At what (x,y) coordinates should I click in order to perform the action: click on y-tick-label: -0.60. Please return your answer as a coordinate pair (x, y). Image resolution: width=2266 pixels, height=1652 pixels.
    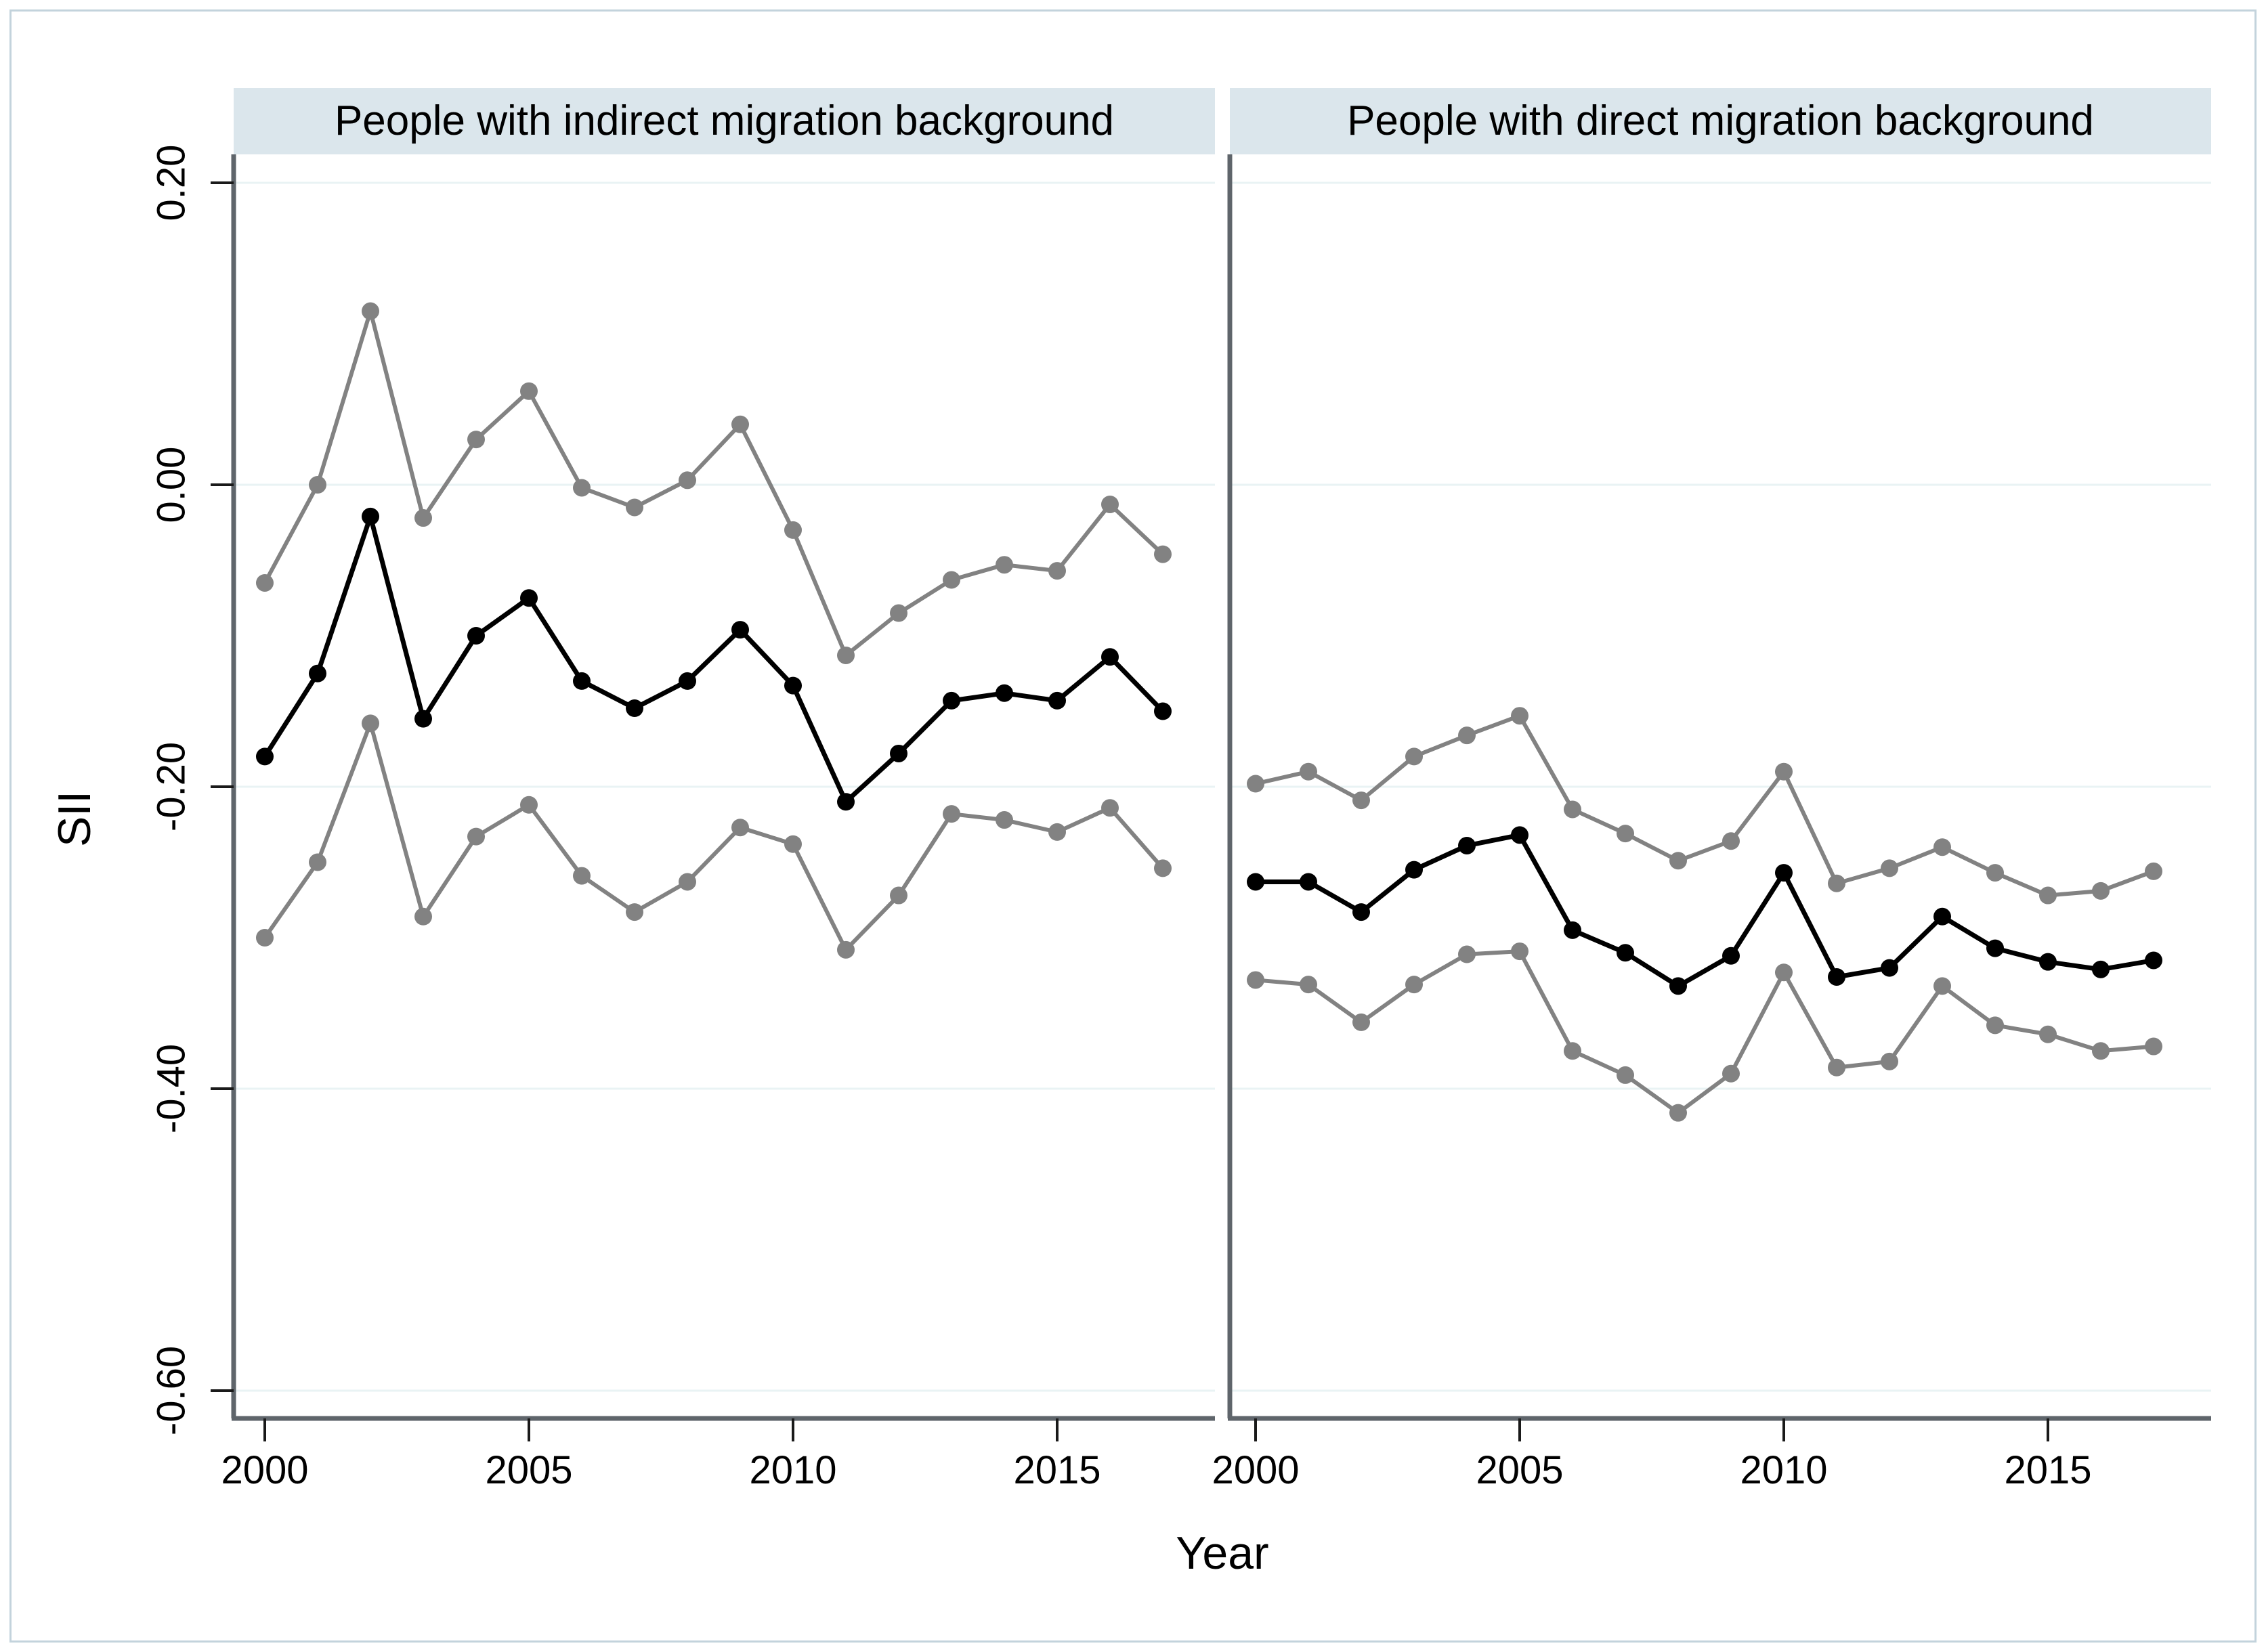
    Looking at the image, I should click on (171, 1391).